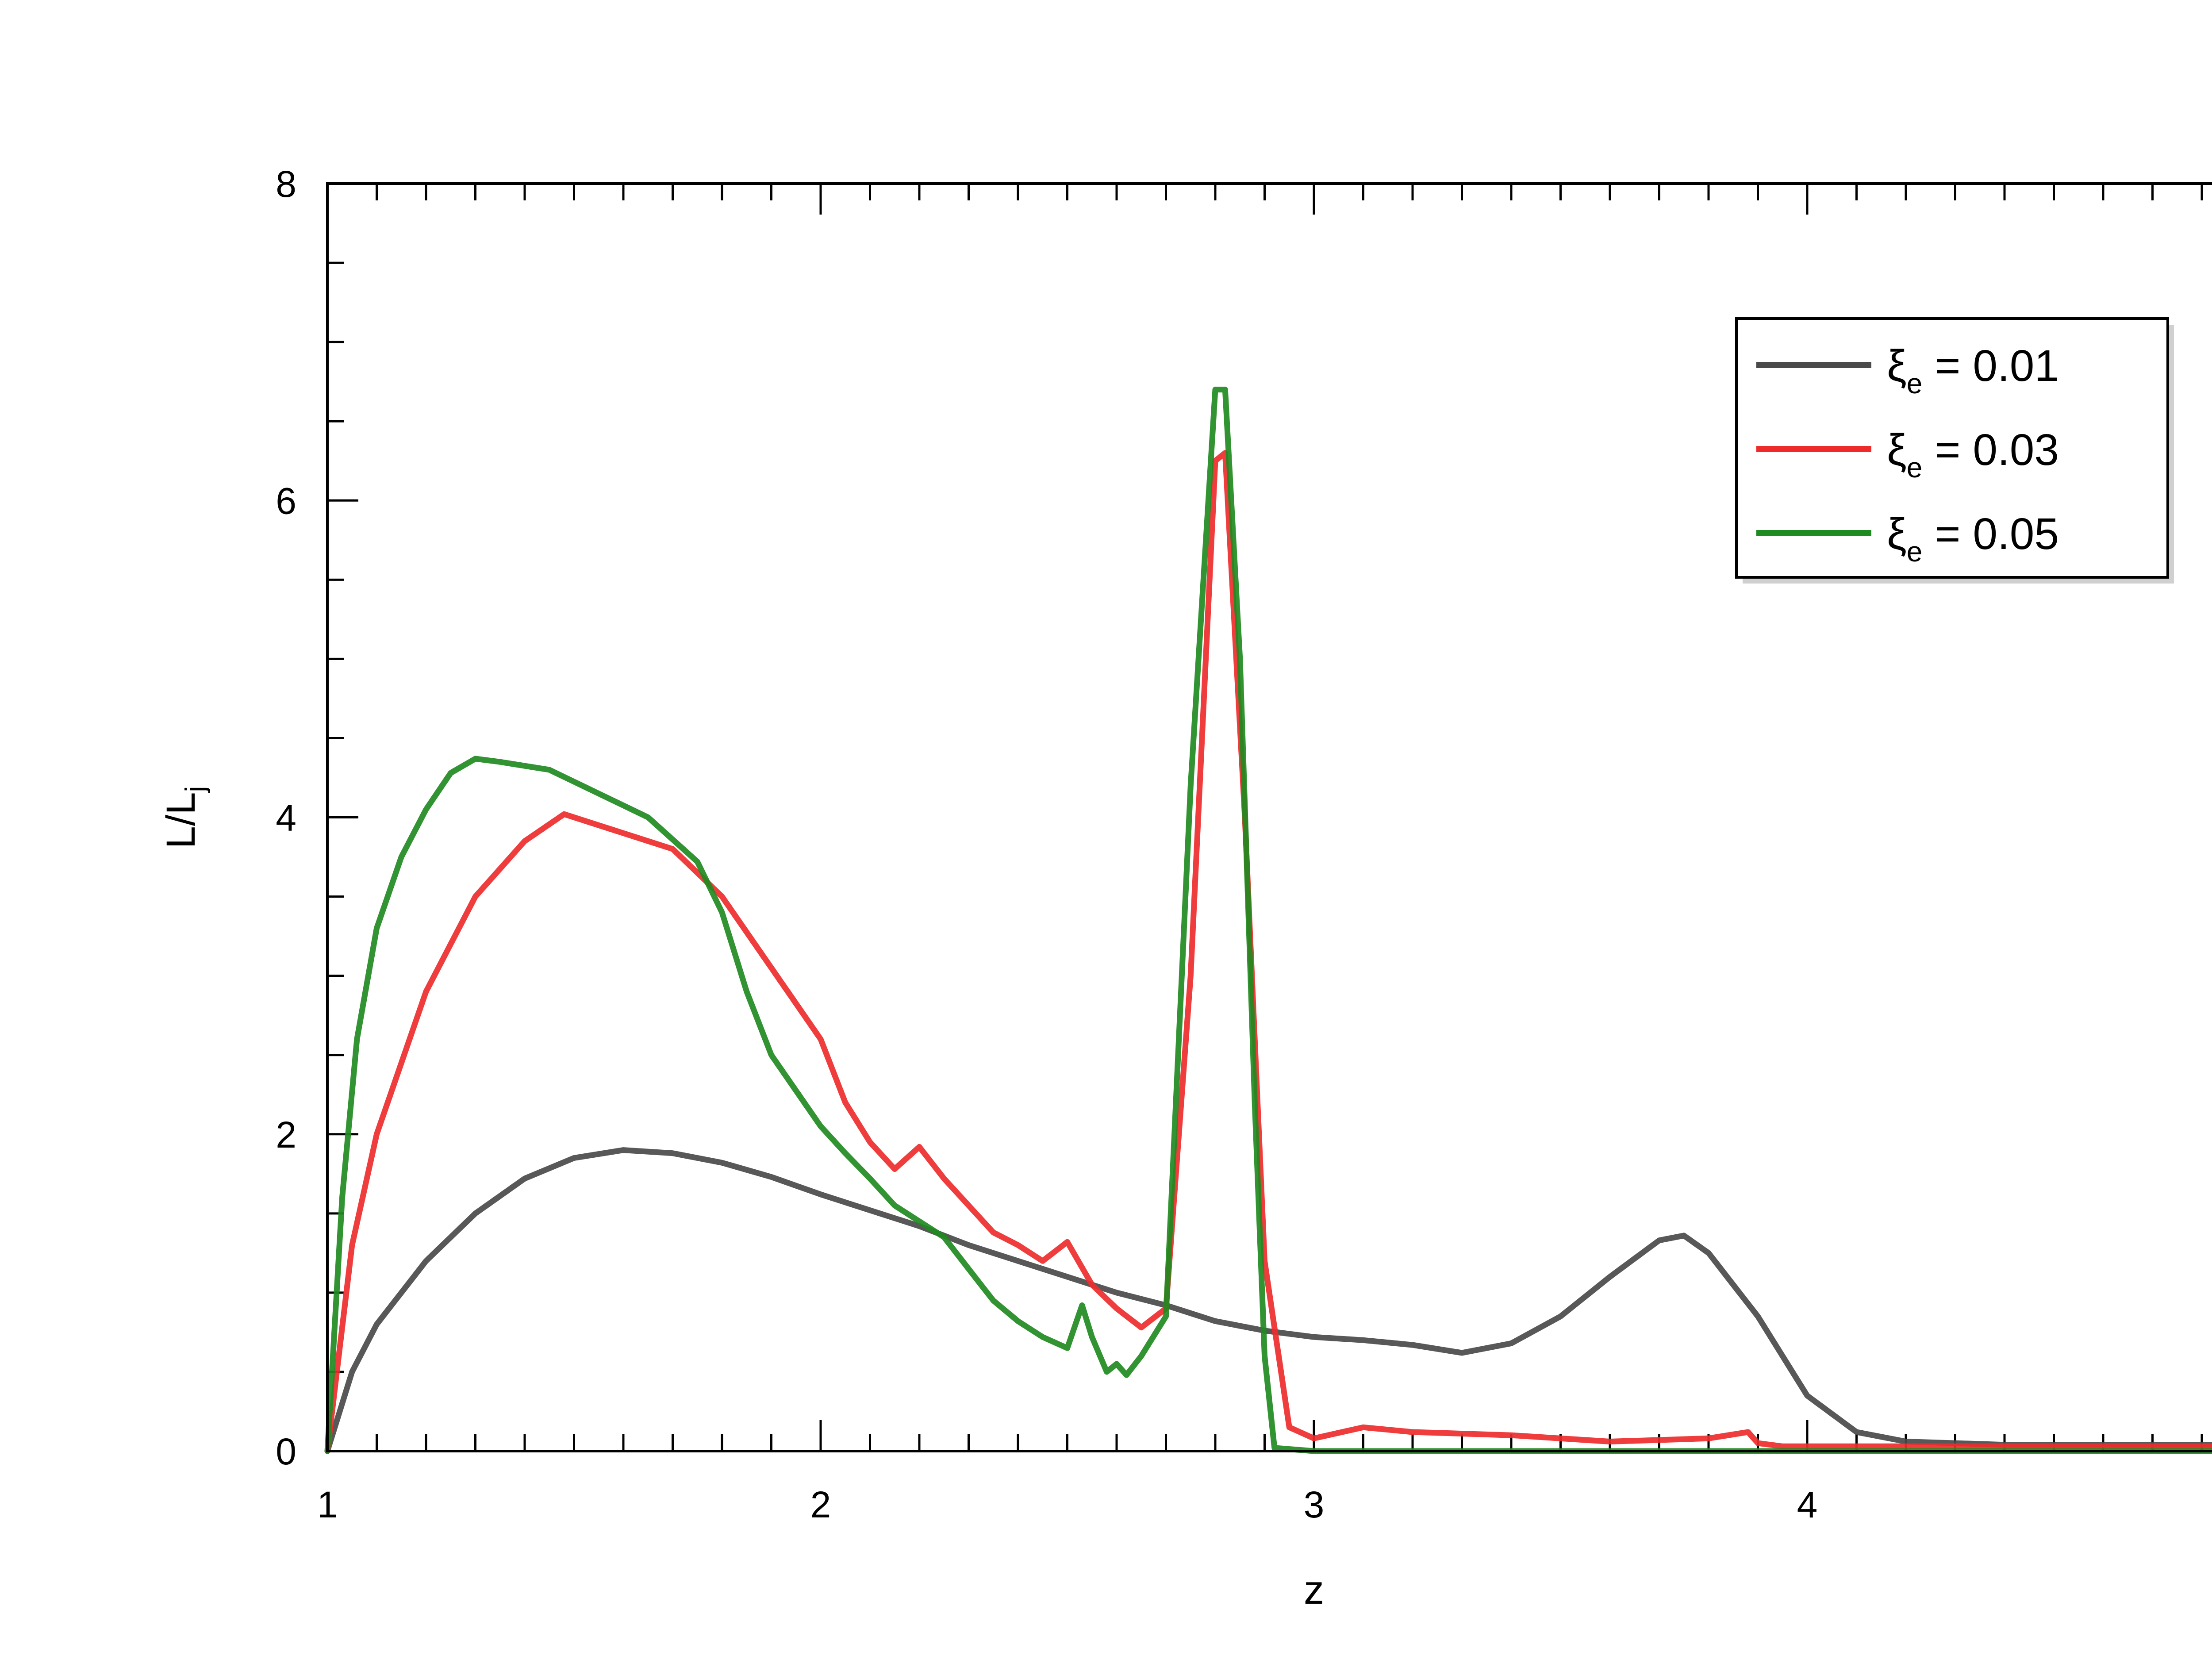  What do you see at coordinates (181, 821) in the screenshot?
I see `y-axis-title-main: L/L` at bounding box center [181, 821].